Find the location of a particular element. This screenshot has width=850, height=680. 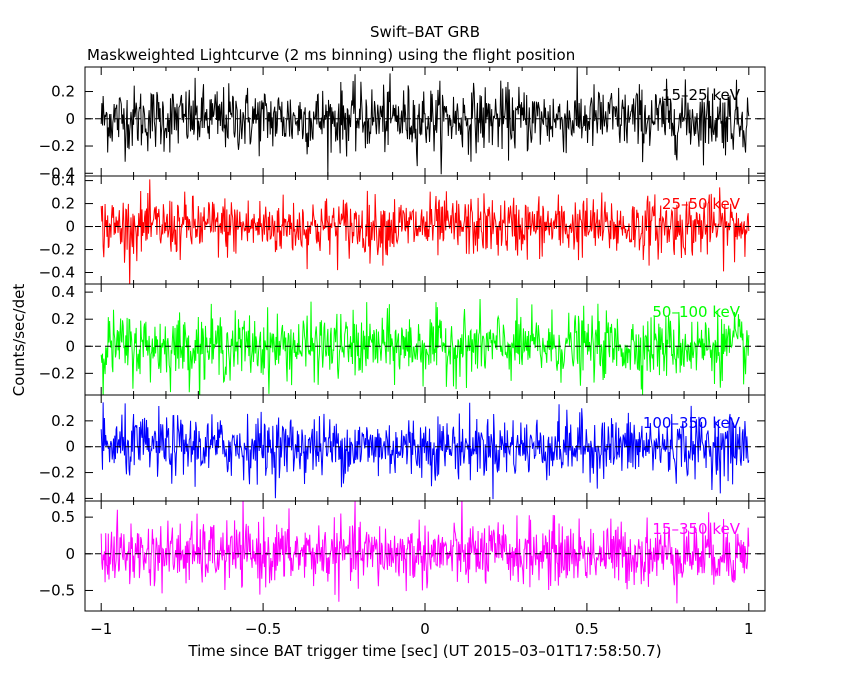

y-tick-label-2-0: −0.4 is located at coordinates (57, 273).